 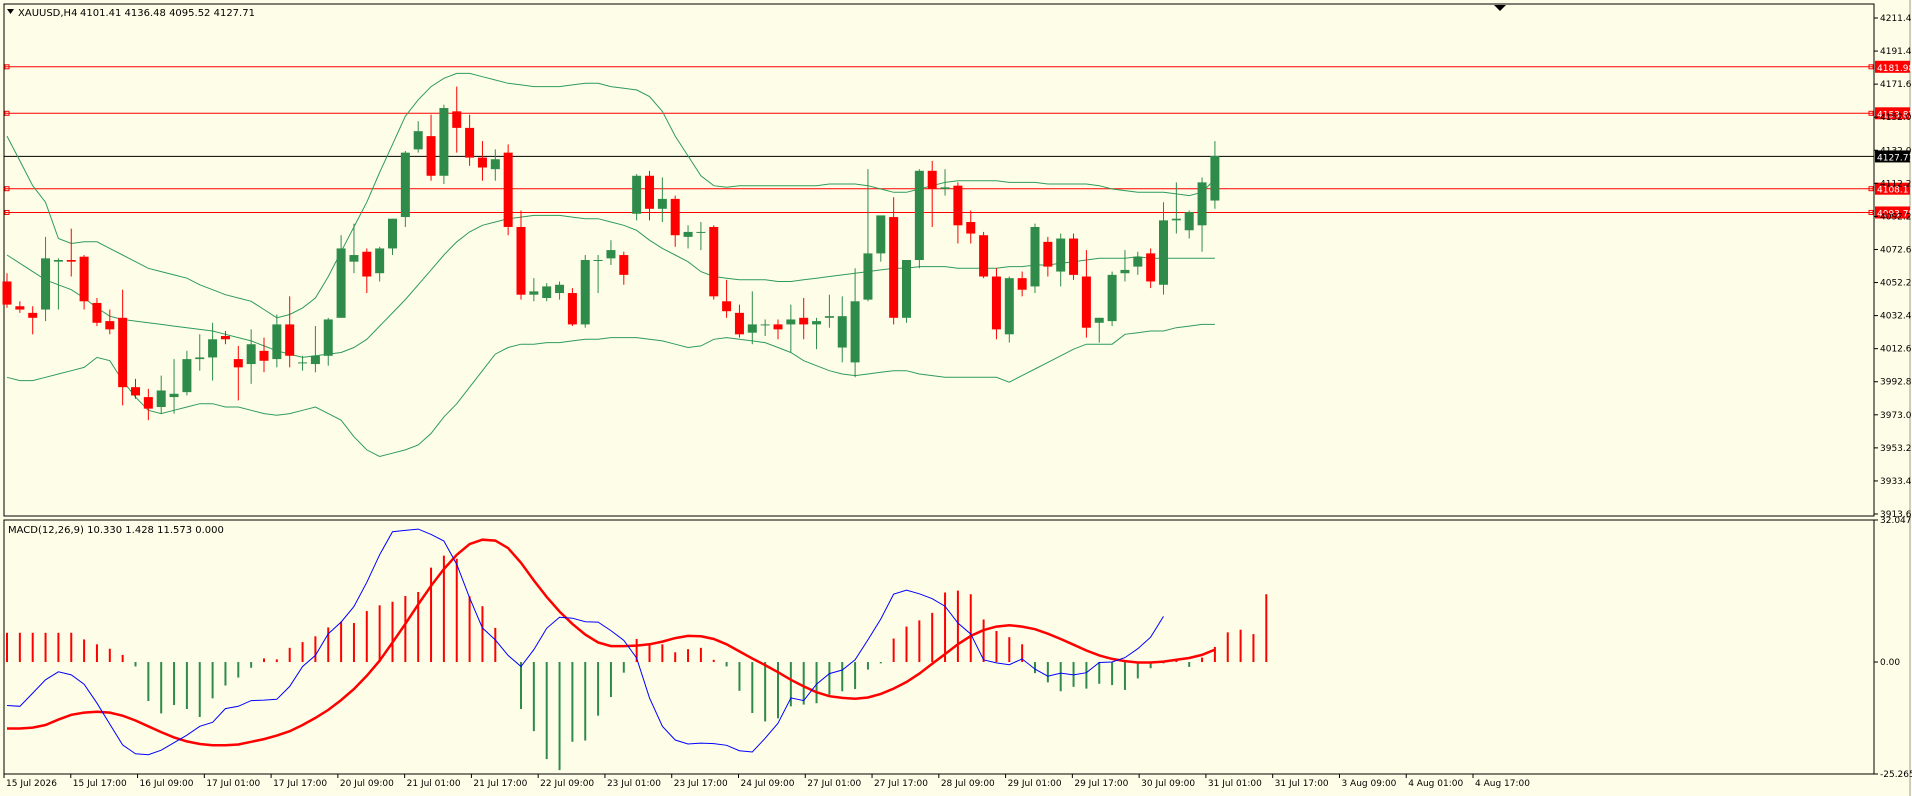 I want to click on time-tick-label: 28 Jul 09:00, so click(x=968, y=784).